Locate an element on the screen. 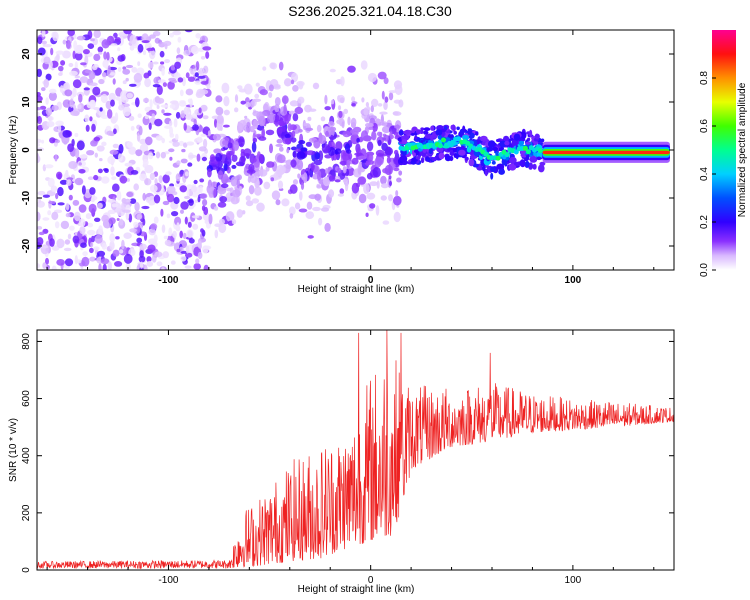  x-tick-label: 100 is located at coordinates (573, 280).